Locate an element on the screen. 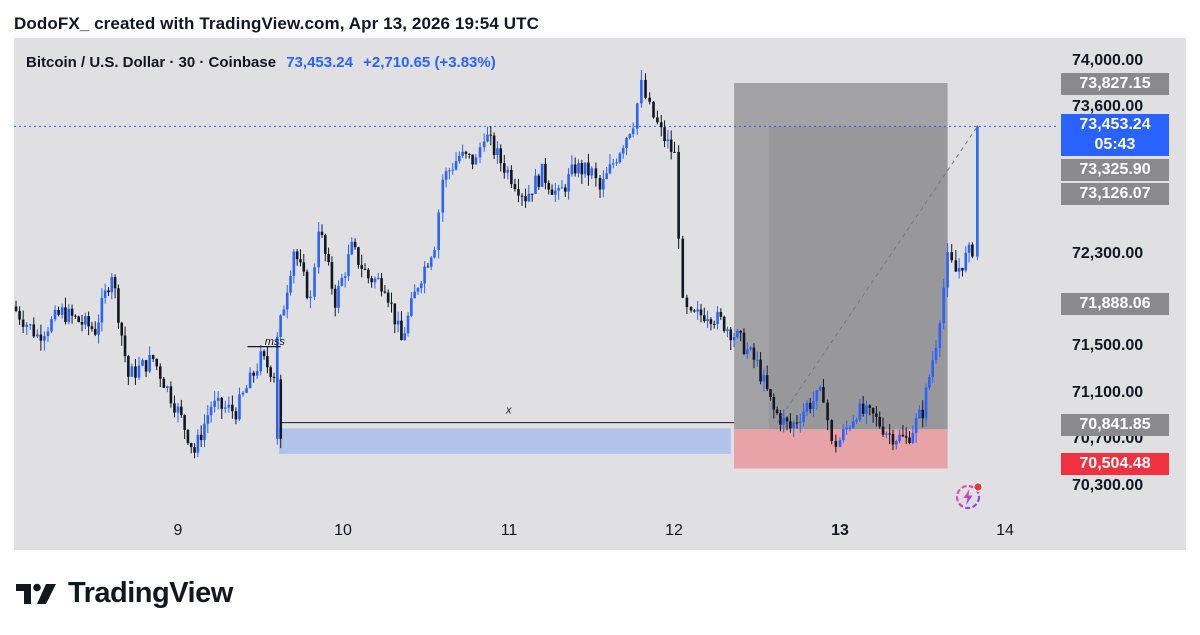  projection-line is located at coordinates (877, 274).